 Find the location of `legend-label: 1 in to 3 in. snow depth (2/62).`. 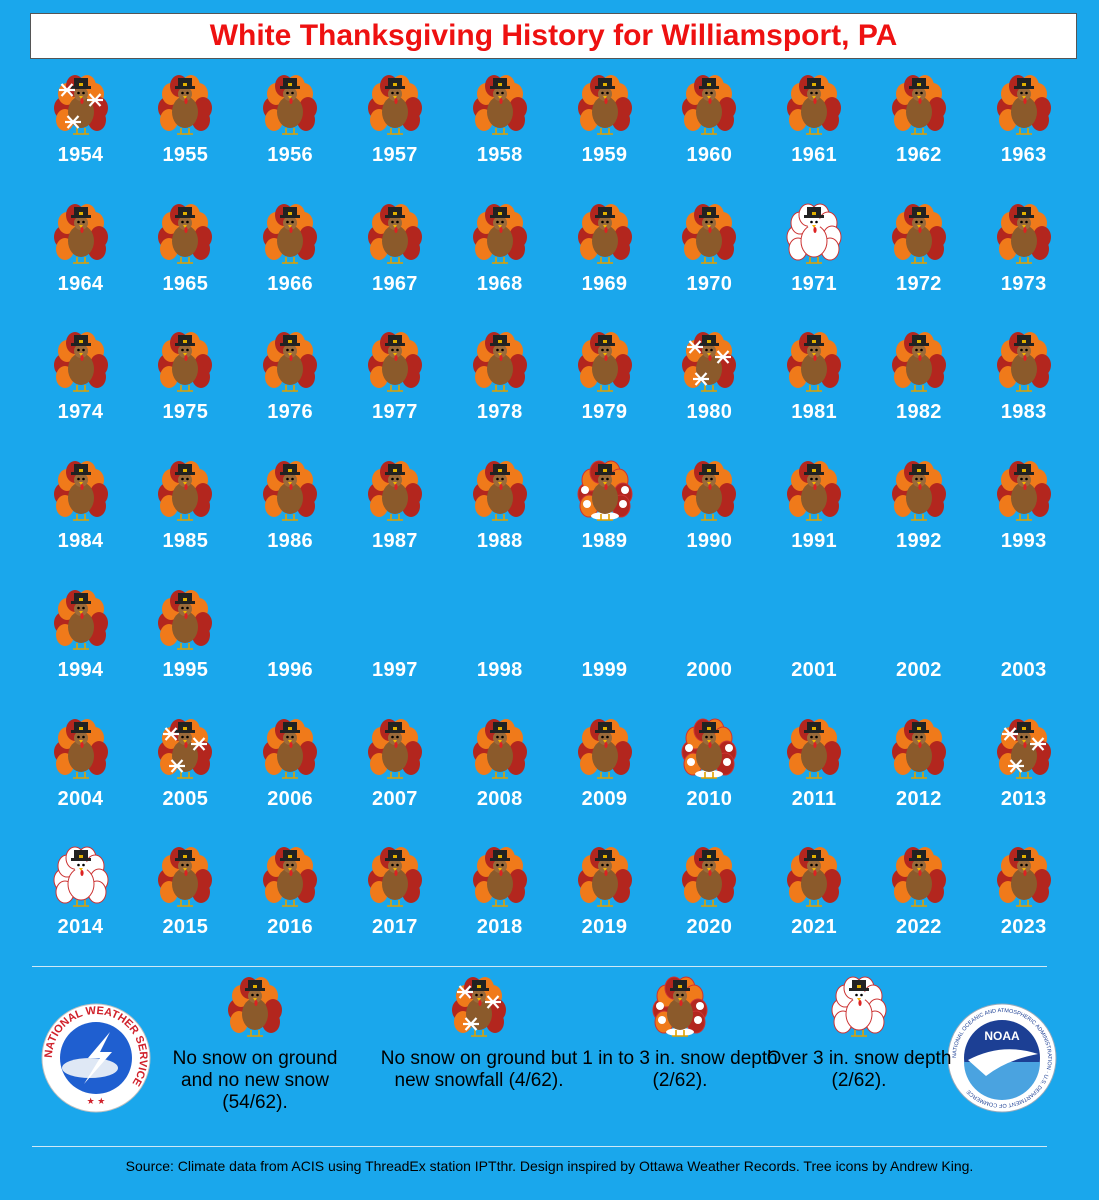

legend-label: 1 in to 3 in. snow depth (2/62). is located at coordinates (680, 1069).